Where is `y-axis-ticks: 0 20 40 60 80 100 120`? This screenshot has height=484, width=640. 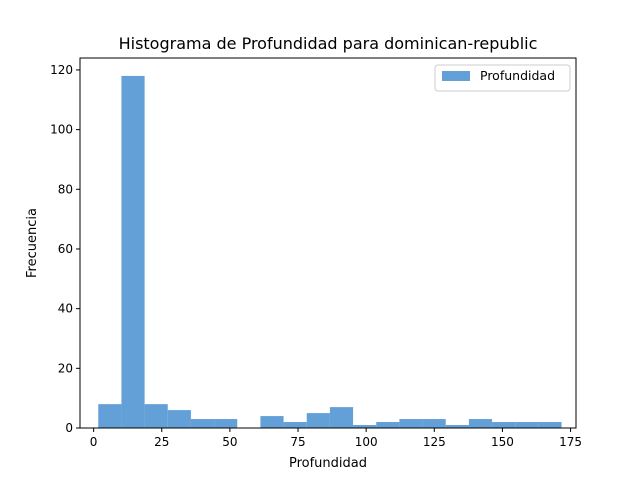 y-axis-ticks: 0 20 40 60 80 100 120 is located at coordinates (65, 249).